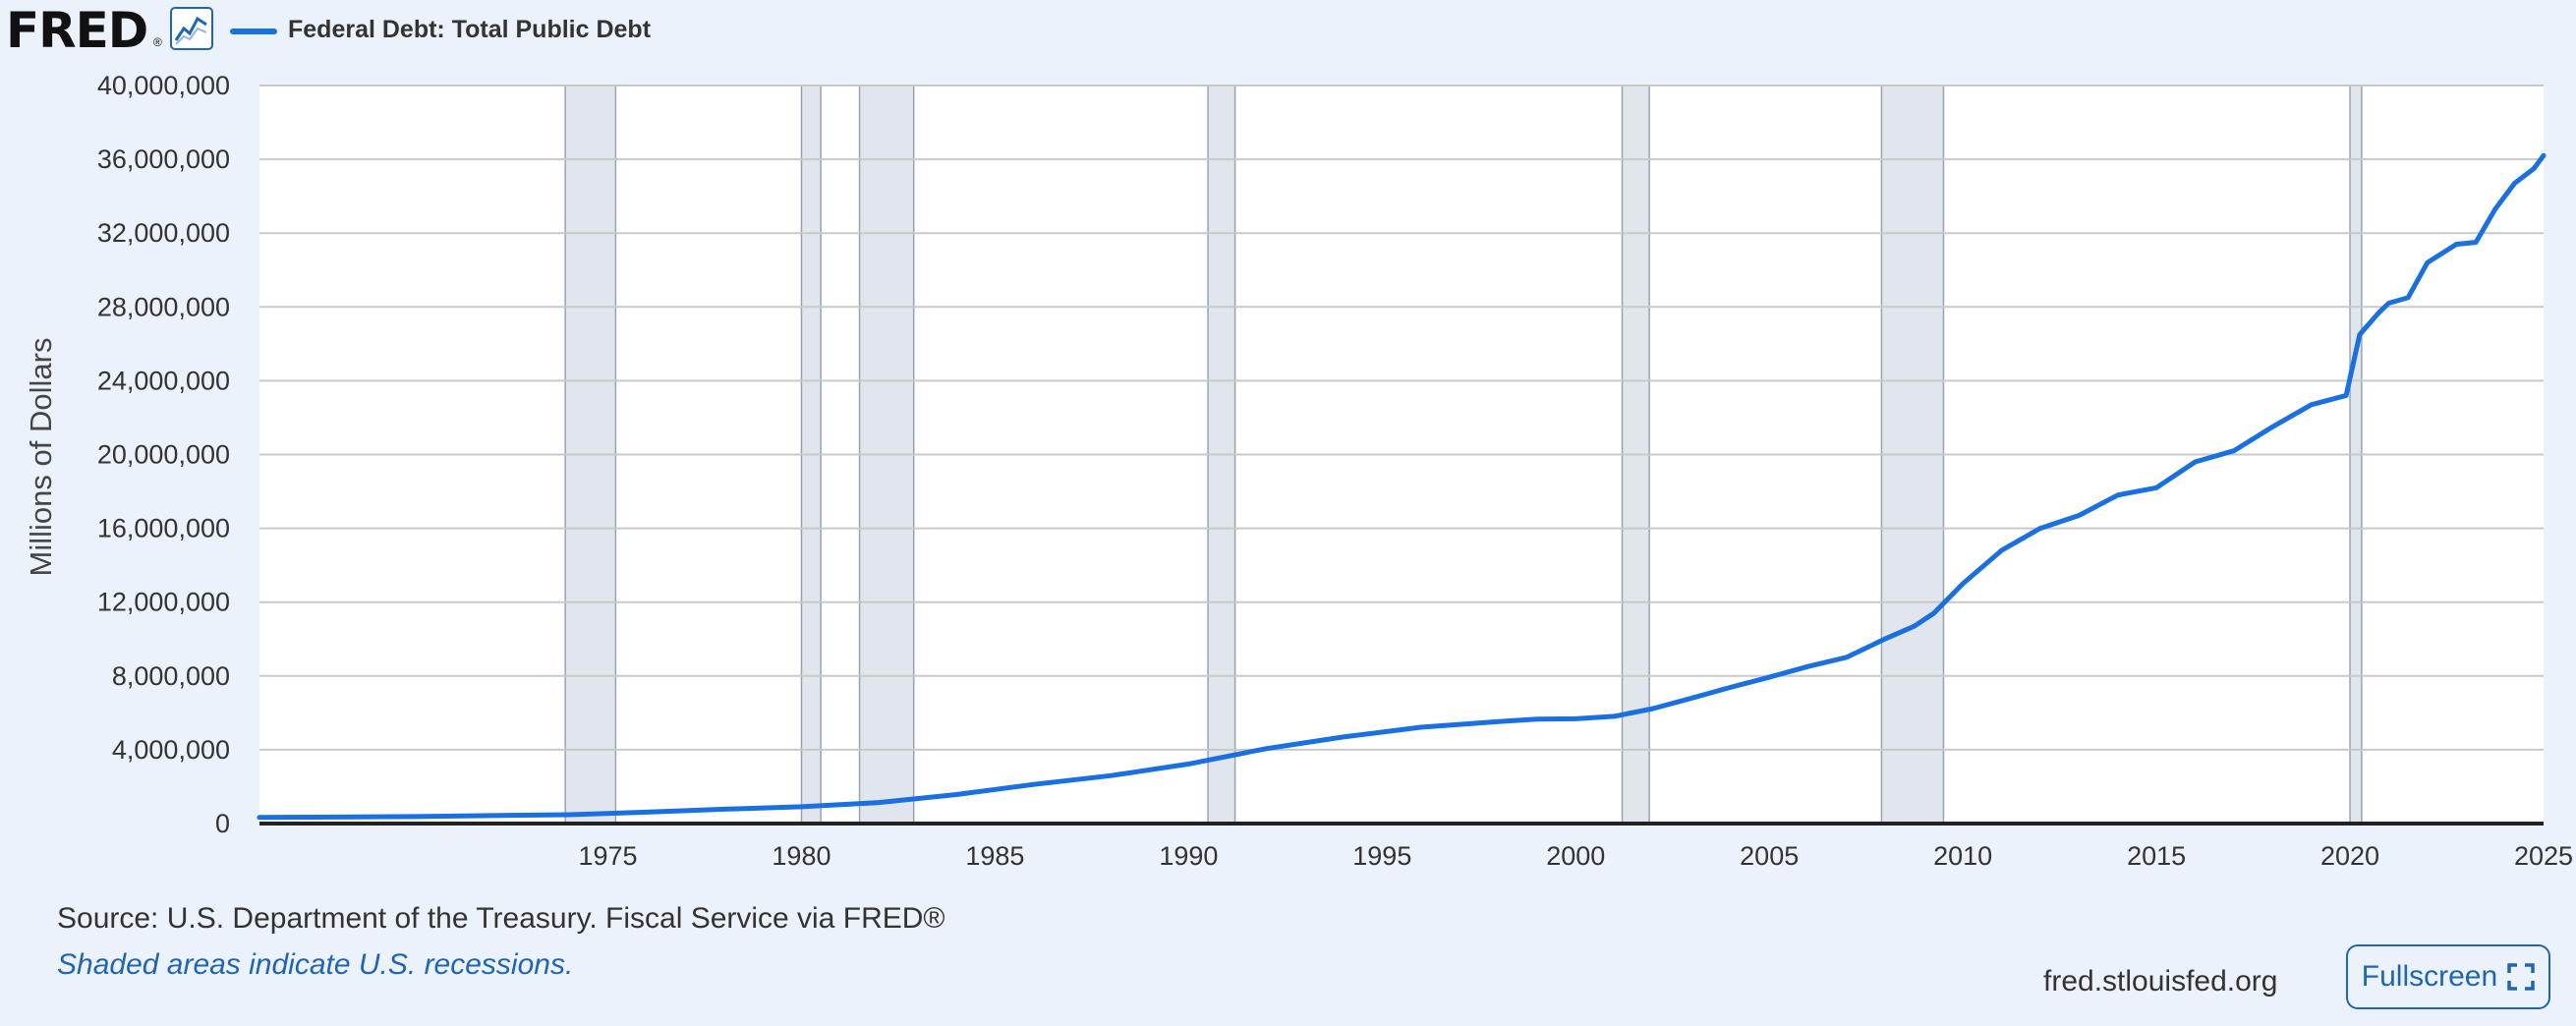 This screenshot has width=2576, height=1026. What do you see at coordinates (254, 31) in the screenshot?
I see `legend-swatch` at bounding box center [254, 31].